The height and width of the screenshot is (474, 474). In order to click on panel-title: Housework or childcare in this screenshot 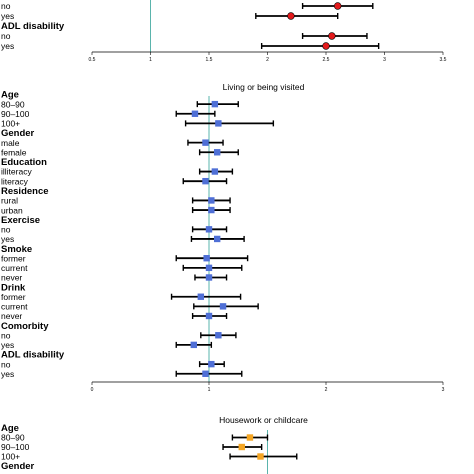, I will do `click(263, 420)`.